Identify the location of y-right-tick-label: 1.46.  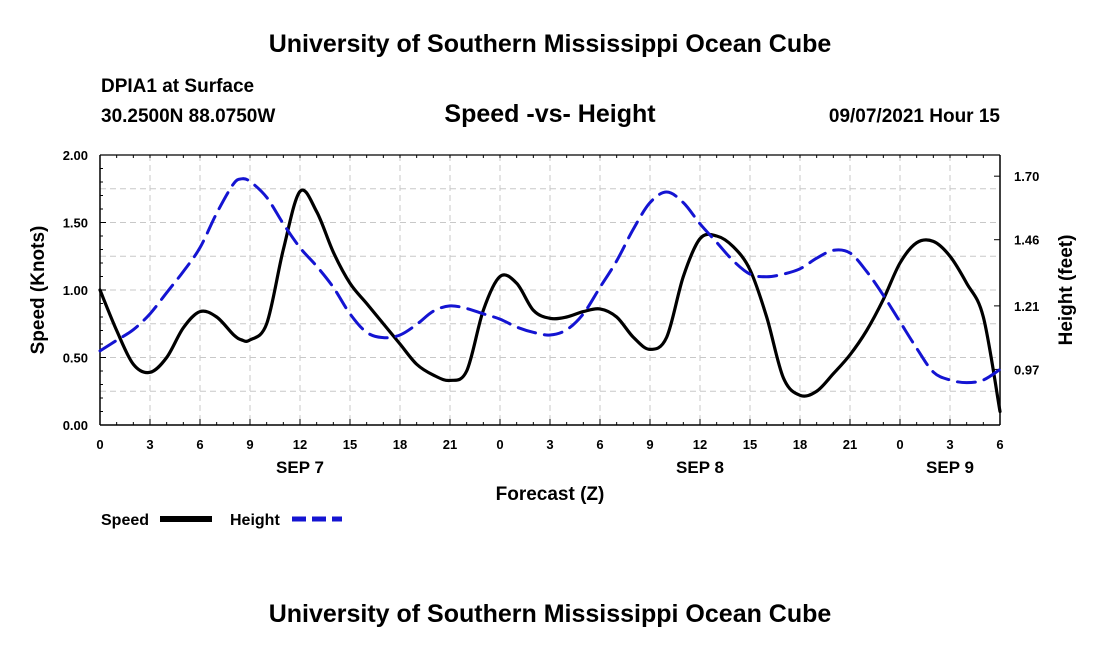
(1026, 240).